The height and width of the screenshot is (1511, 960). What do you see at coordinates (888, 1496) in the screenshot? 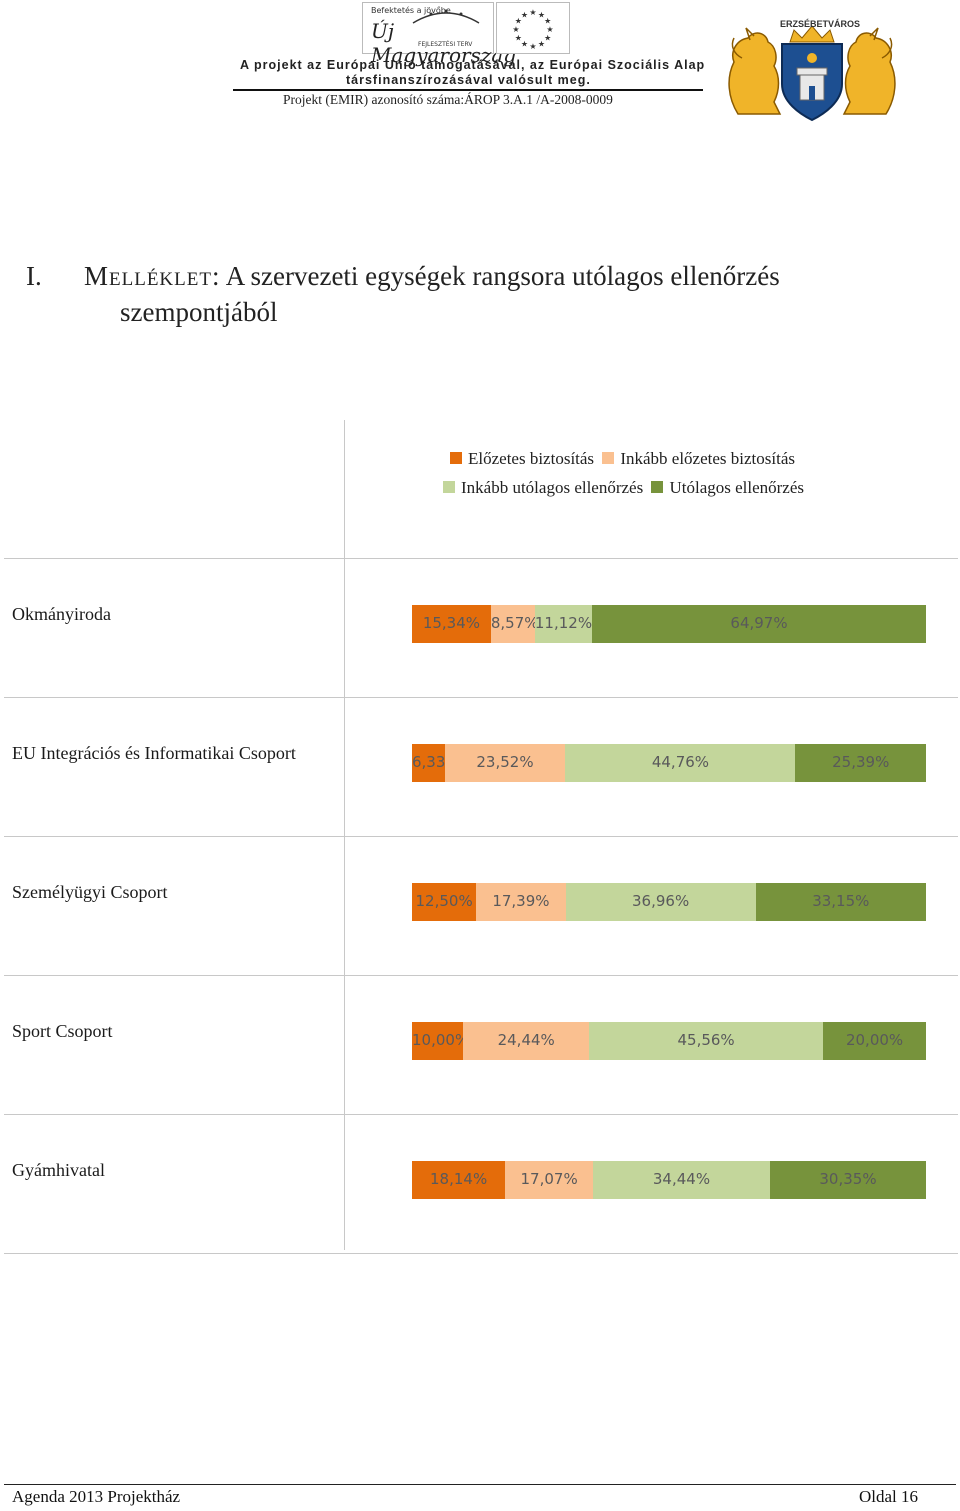
I see `footer-page-number: Oldal 16` at bounding box center [888, 1496].